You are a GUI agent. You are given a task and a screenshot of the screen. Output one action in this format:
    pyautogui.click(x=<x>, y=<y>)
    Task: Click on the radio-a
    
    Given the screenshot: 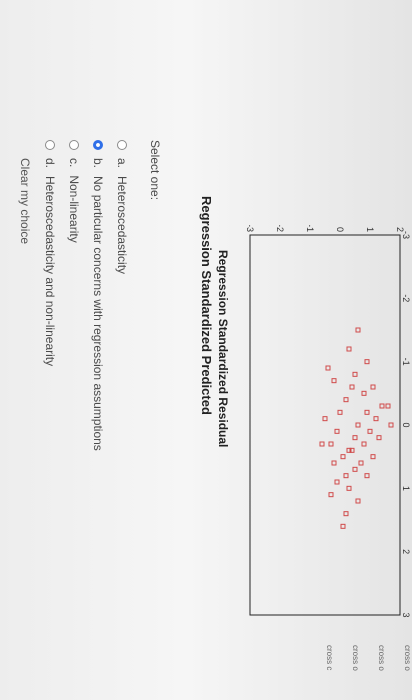 What is the action you would take?
    pyautogui.click(x=122, y=145)
    